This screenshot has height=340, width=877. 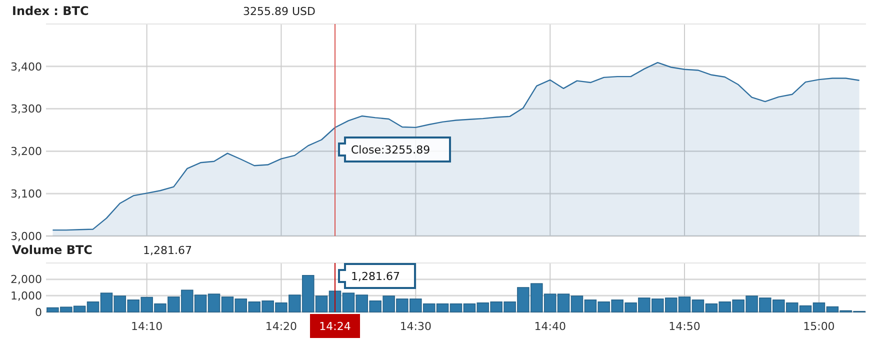 I want to click on y-tick-label: 2,000, so click(x=26, y=279).